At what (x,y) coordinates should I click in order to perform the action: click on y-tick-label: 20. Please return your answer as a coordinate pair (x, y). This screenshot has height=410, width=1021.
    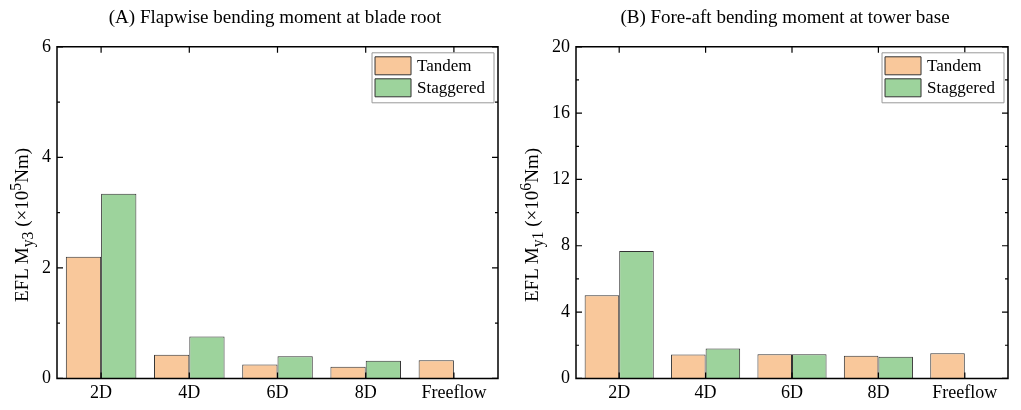
    Looking at the image, I should click on (561, 45).